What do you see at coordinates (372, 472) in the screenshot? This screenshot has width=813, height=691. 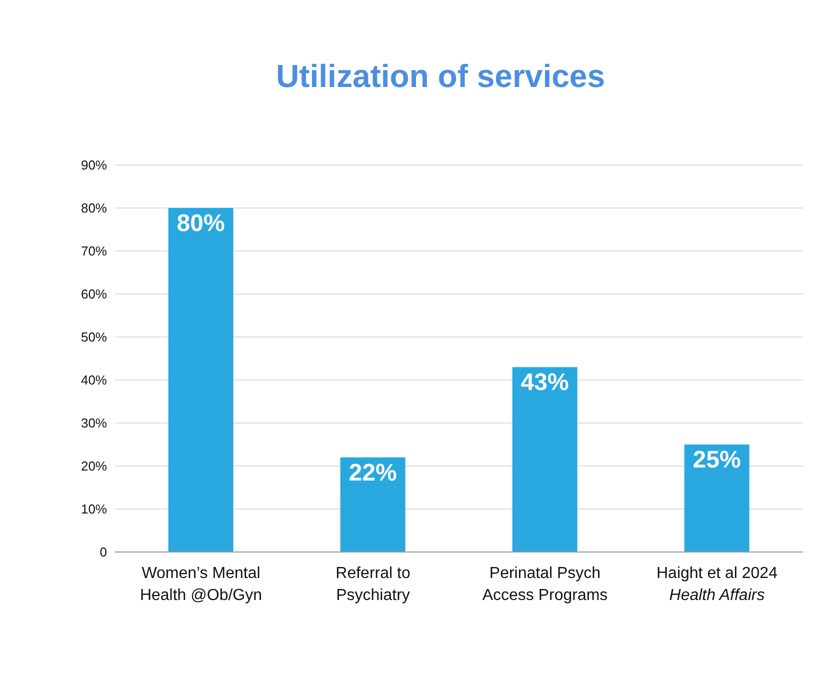 I see `data-label: 22%` at bounding box center [372, 472].